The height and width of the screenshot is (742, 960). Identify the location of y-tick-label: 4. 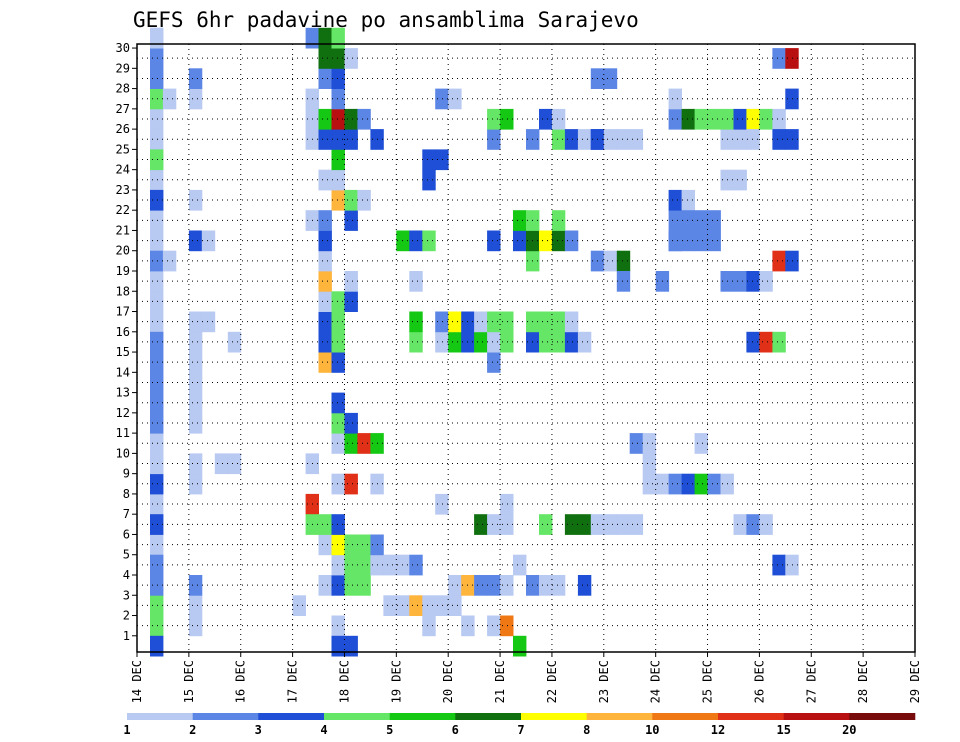
(126, 575).